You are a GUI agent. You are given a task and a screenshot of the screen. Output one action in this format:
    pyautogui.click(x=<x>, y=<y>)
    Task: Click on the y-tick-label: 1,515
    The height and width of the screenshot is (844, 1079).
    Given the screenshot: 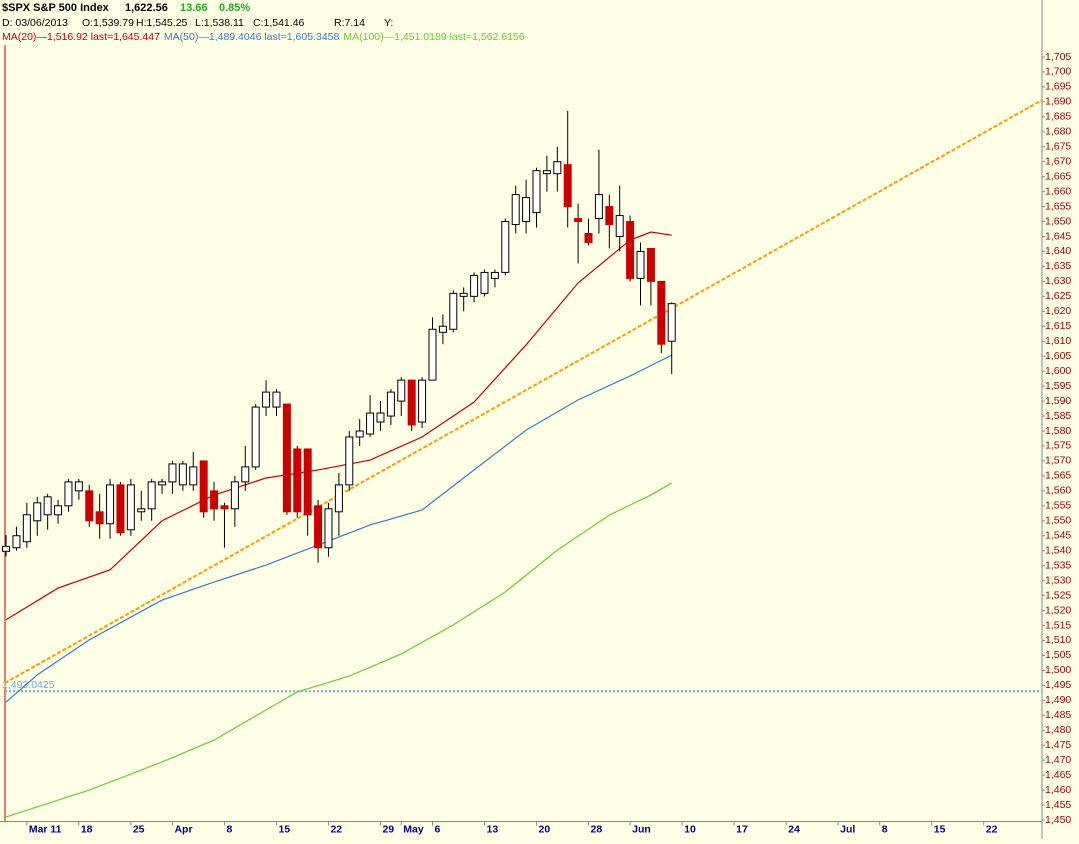 What is the action you would take?
    pyautogui.click(x=1058, y=625)
    